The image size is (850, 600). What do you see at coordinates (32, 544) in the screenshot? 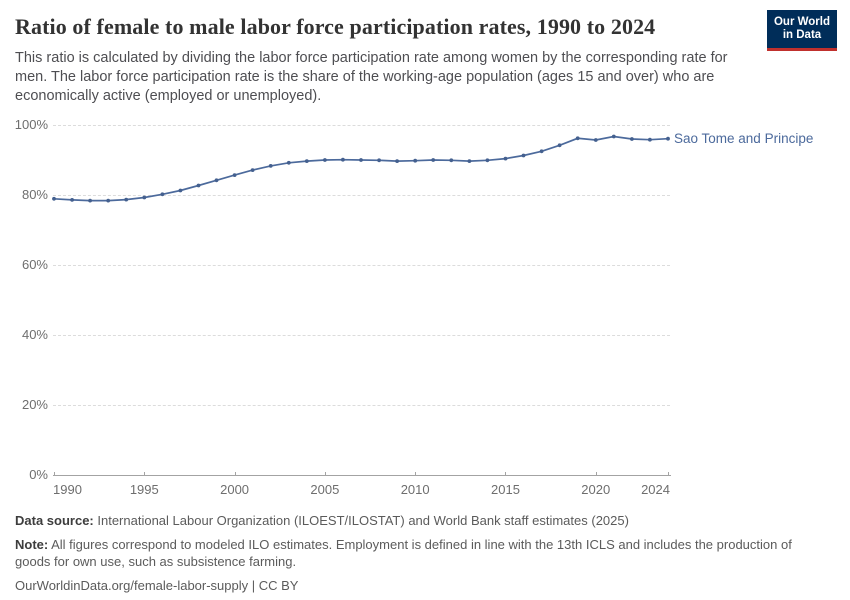
I see `note-label: Note:` at bounding box center [32, 544].